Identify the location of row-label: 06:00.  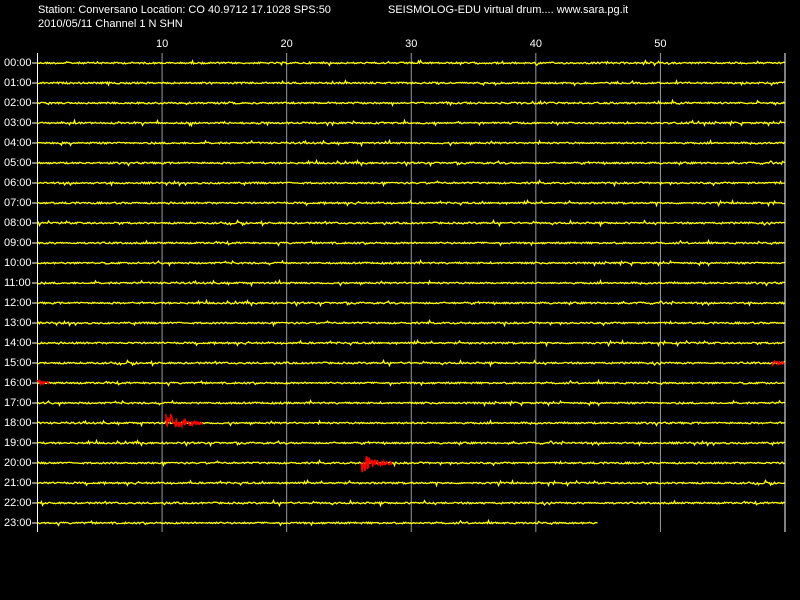
(18, 183).